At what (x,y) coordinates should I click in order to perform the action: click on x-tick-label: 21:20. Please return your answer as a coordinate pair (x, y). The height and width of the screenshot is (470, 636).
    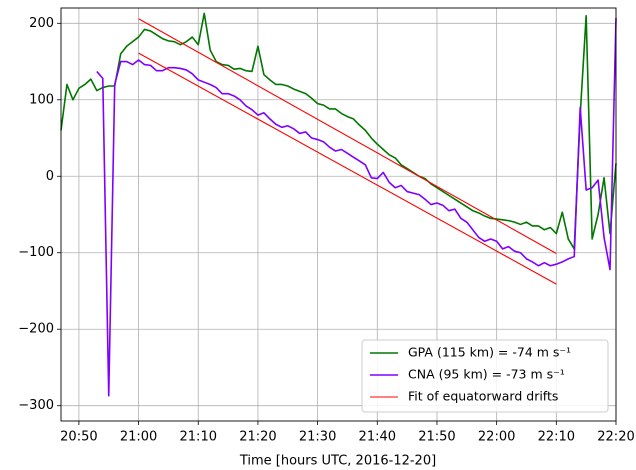
    Looking at the image, I should click on (257, 437).